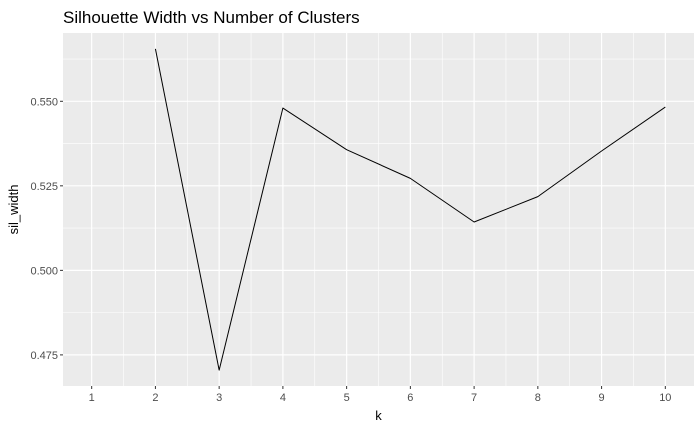 The image size is (700, 432). What do you see at coordinates (378, 415) in the screenshot?
I see `x-axis-title: k` at bounding box center [378, 415].